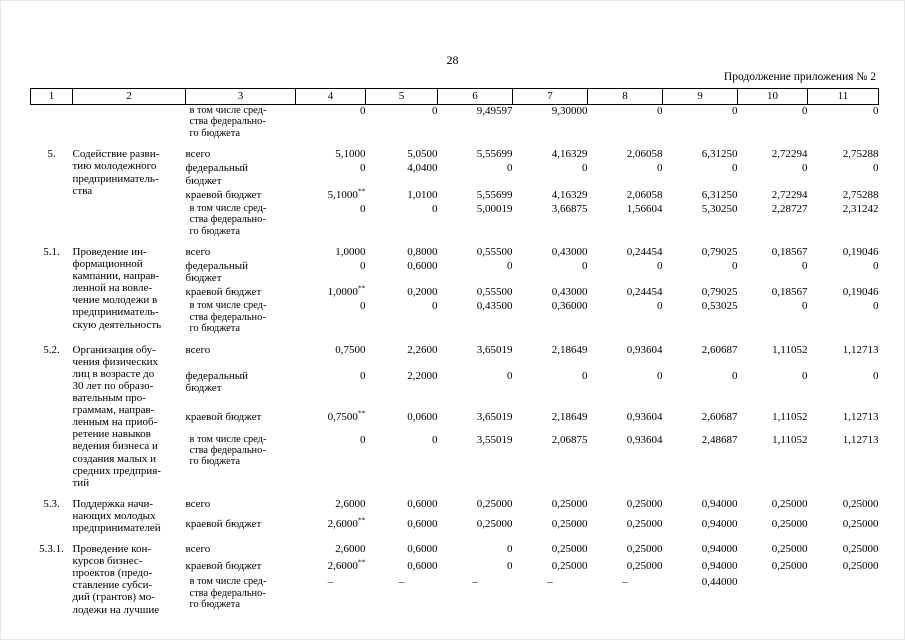 This screenshot has height=640, width=905. What do you see at coordinates (494, 417) in the screenshot?
I see `value-cell: 3,65019` at bounding box center [494, 417].